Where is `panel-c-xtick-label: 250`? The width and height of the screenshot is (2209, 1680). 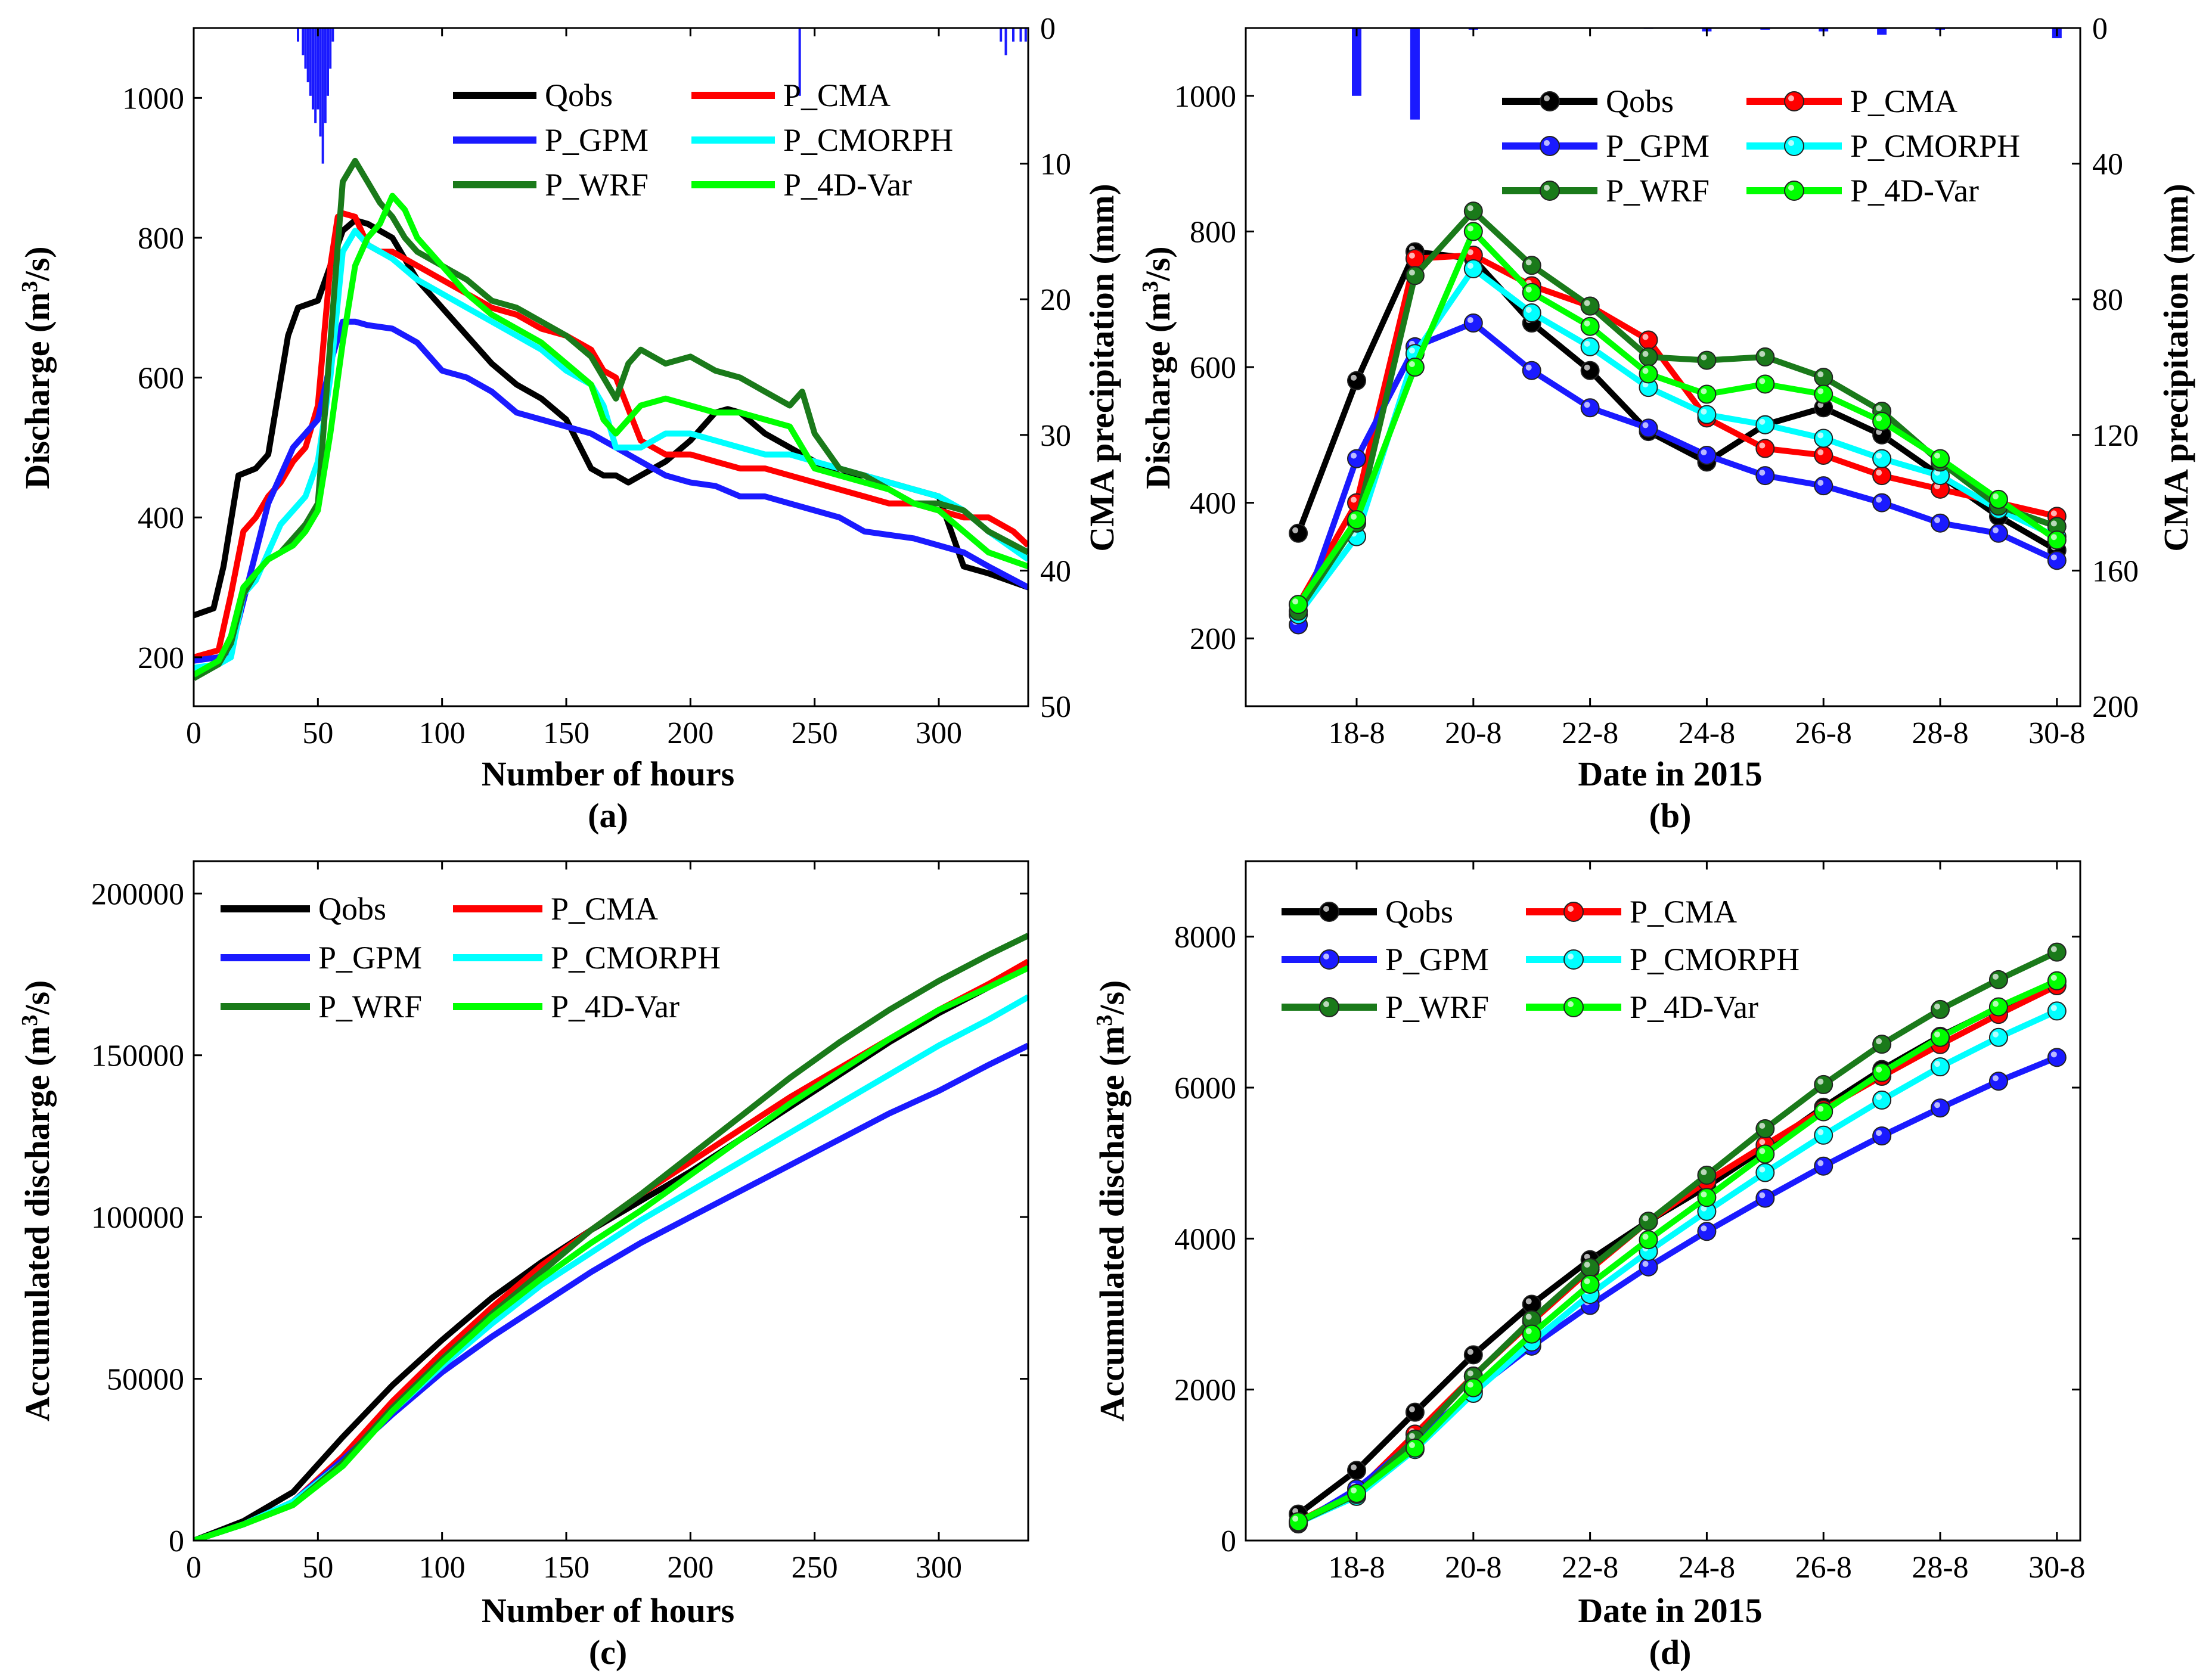 panel-c-xtick-label: 250 is located at coordinates (815, 1568).